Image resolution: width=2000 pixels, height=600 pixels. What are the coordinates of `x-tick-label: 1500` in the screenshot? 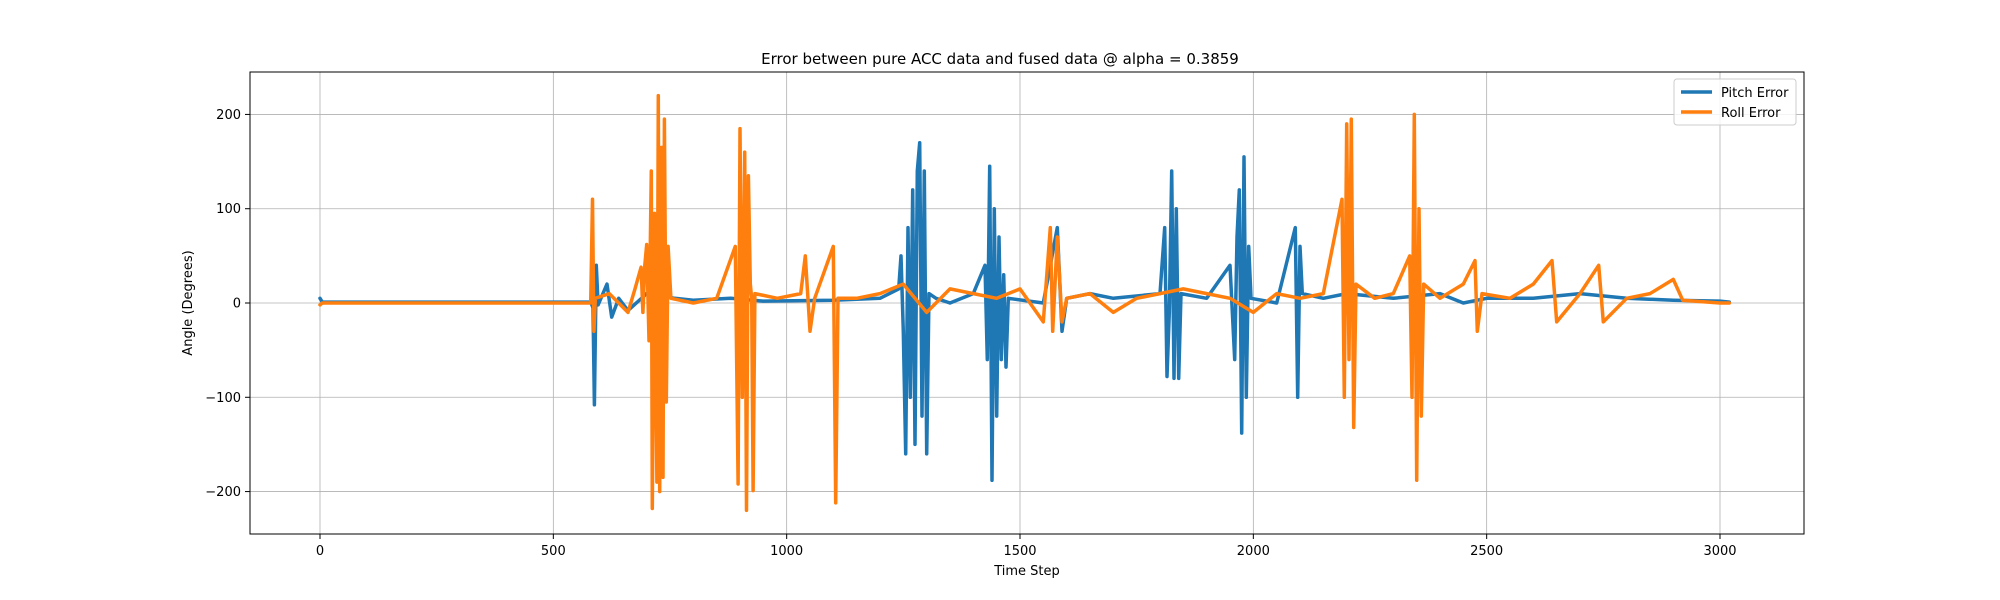 It's located at (1019, 551).